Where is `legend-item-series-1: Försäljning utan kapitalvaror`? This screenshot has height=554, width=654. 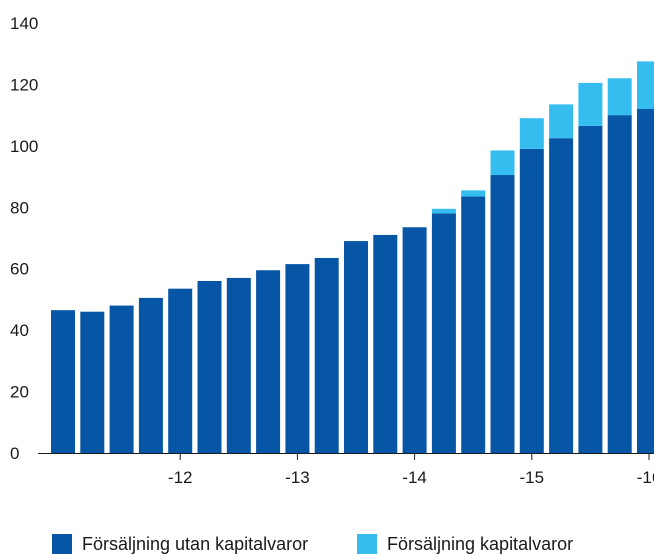
legend-item-series-1: Försäljning utan kapitalvaror is located at coordinates (180, 544).